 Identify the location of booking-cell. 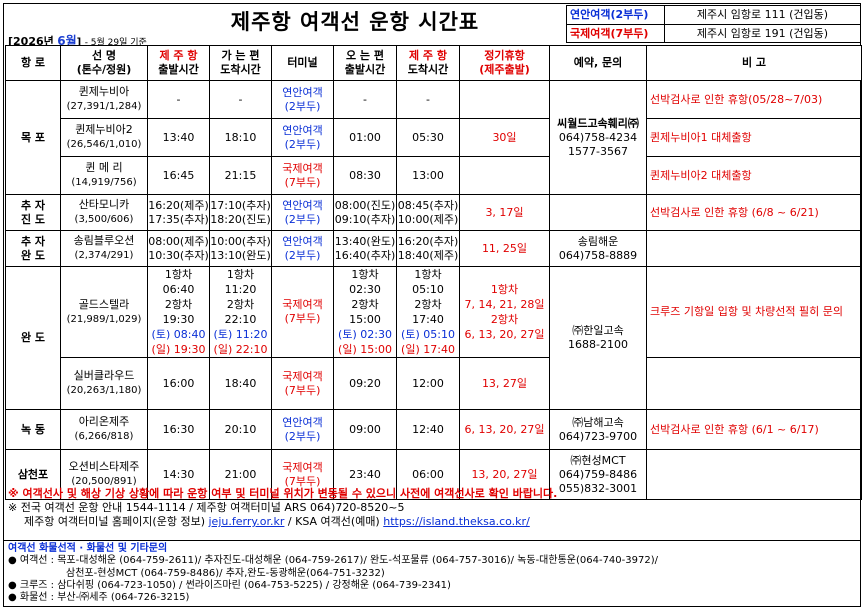
(598, 212).